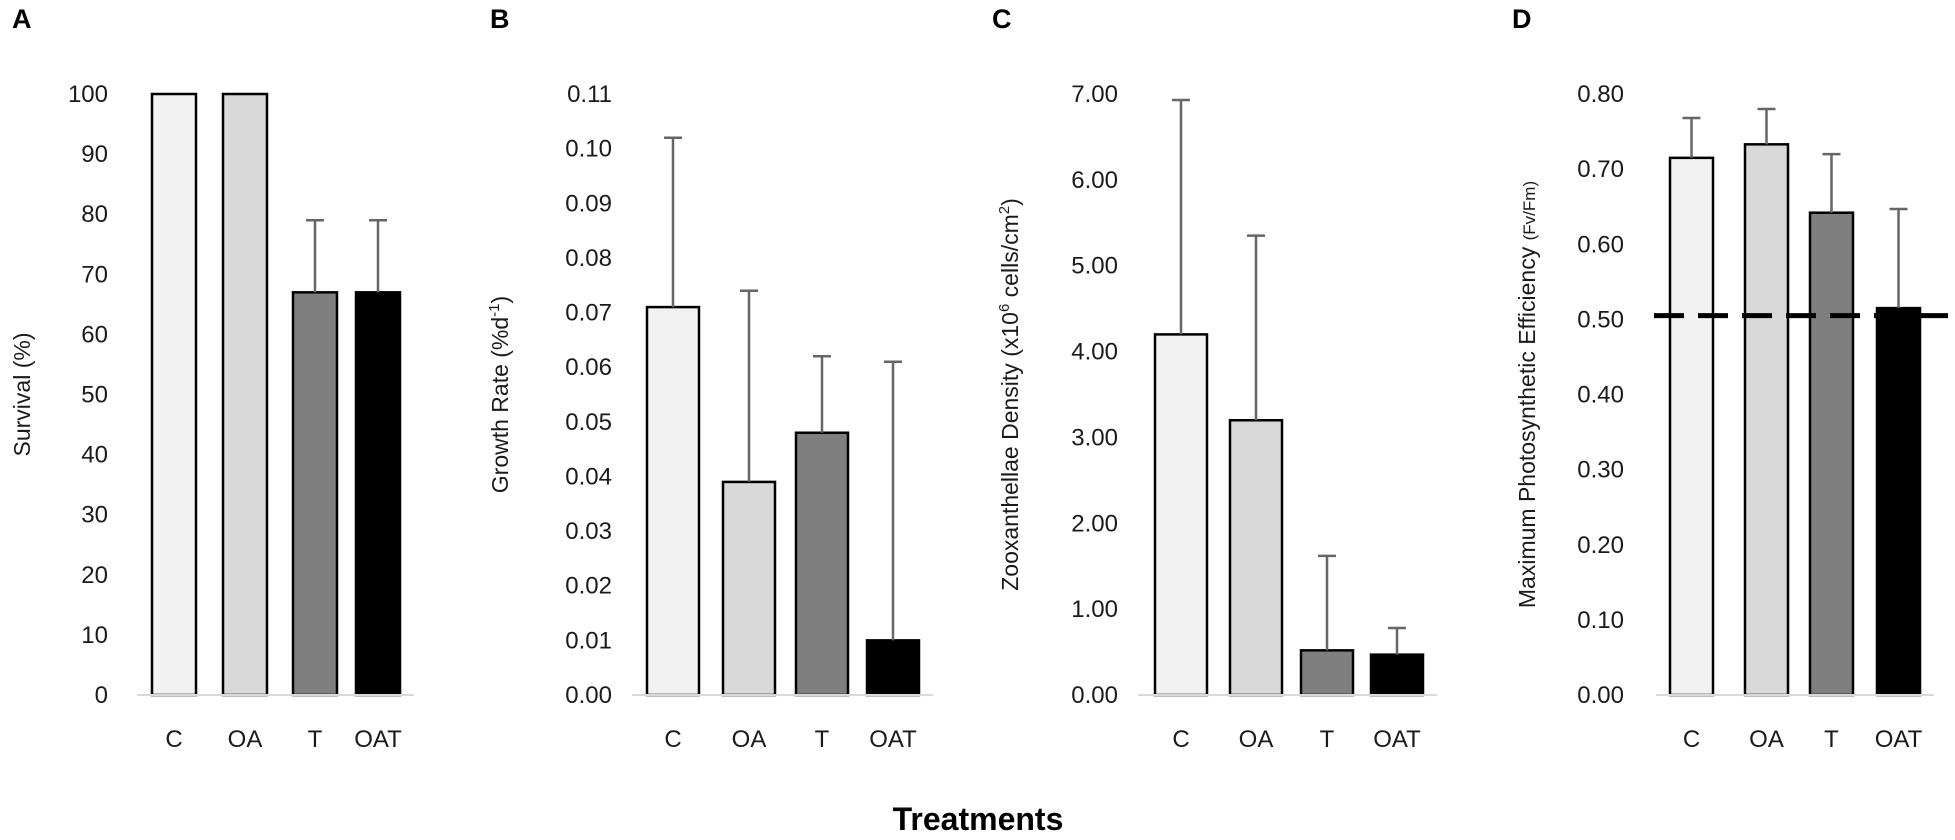 This screenshot has width=1955, height=840. Describe the element at coordinates (500, 405) in the screenshot. I see `y-axis-title-part: Growth Rate (%d` at that location.